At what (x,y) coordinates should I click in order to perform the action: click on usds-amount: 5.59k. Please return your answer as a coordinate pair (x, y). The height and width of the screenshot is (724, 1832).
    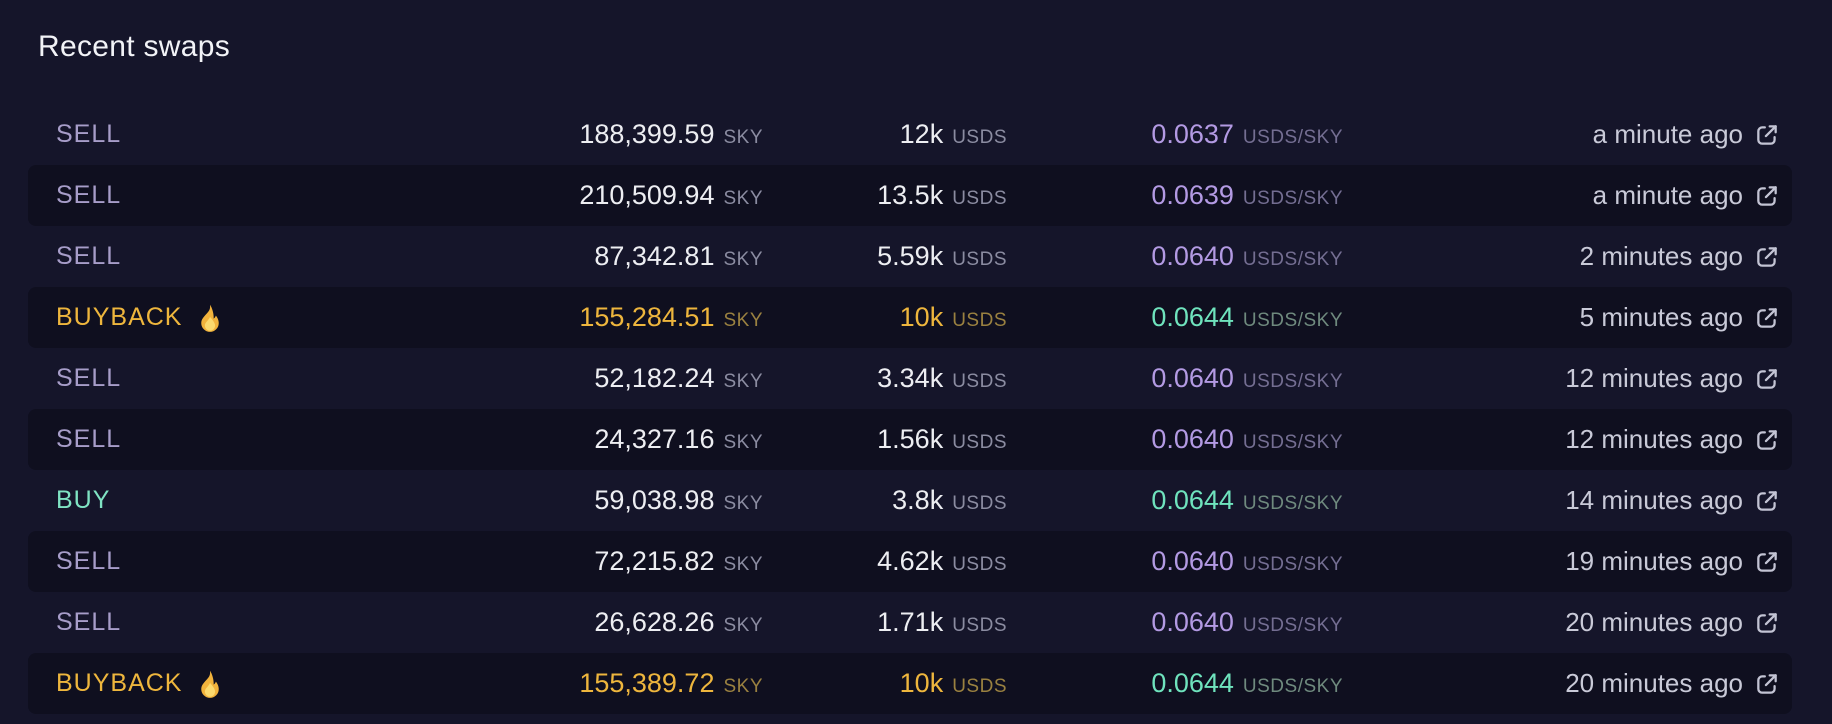
    Looking at the image, I should click on (910, 256).